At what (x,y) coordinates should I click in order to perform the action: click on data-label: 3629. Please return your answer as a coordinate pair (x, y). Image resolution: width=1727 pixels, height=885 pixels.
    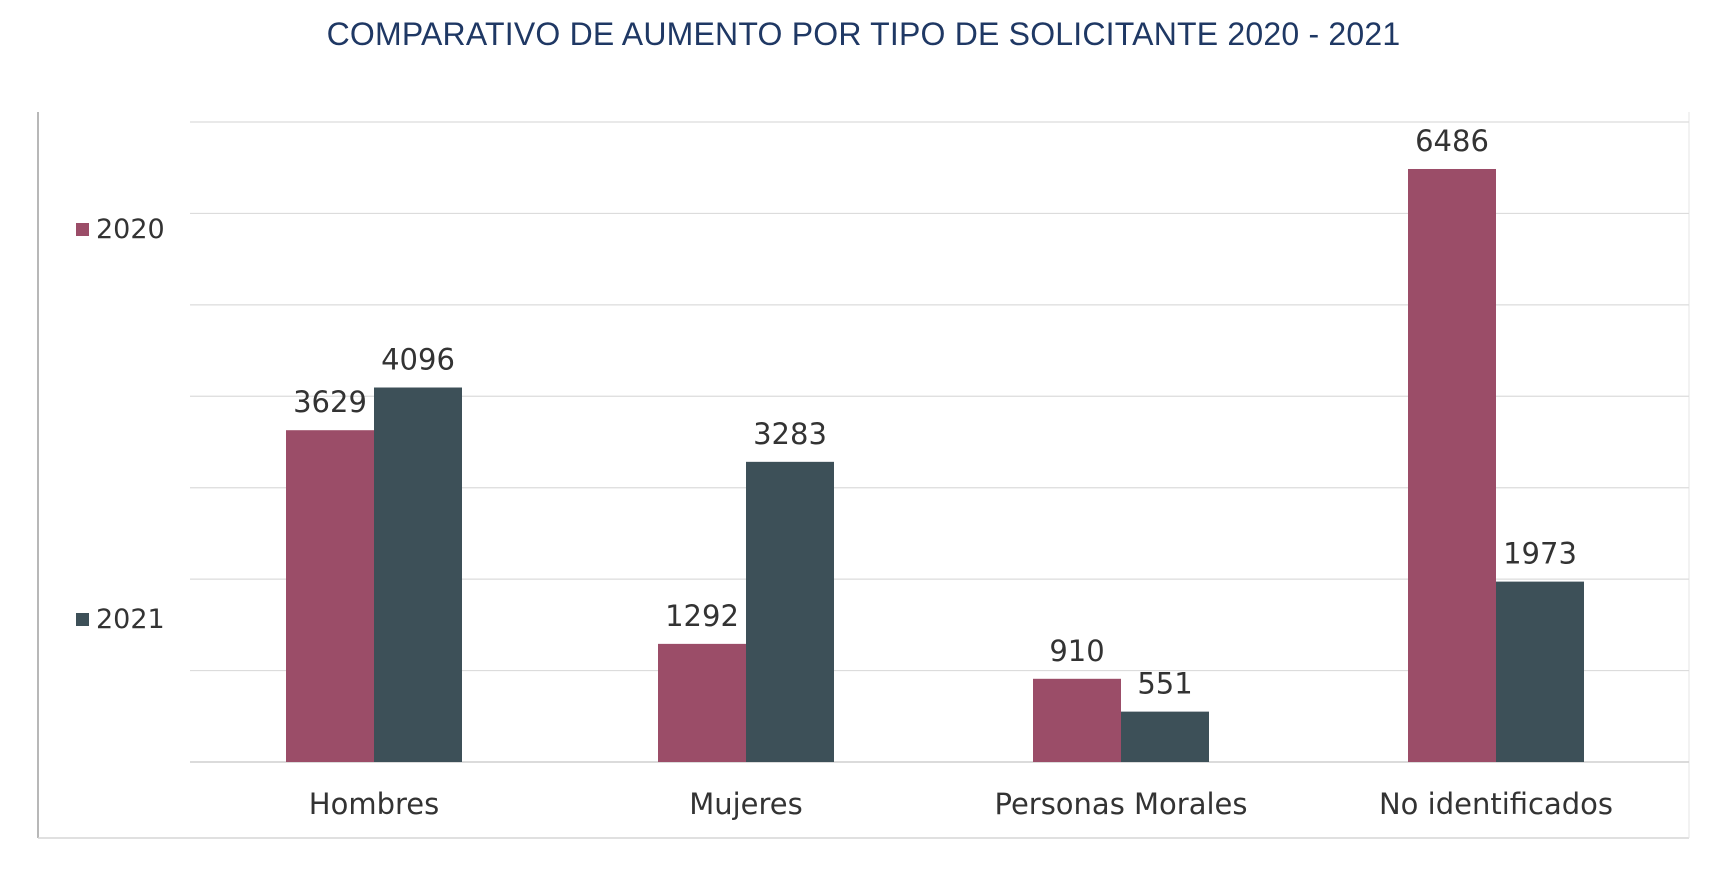
    Looking at the image, I should click on (330, 402).